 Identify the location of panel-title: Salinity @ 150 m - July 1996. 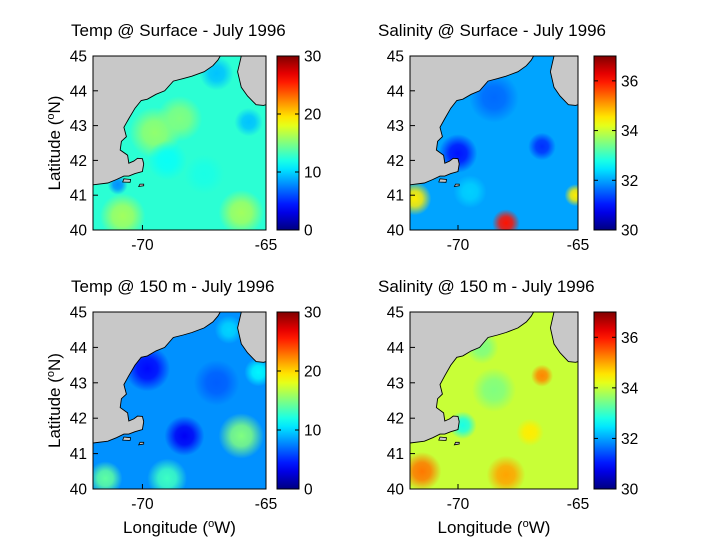
(486, 286).